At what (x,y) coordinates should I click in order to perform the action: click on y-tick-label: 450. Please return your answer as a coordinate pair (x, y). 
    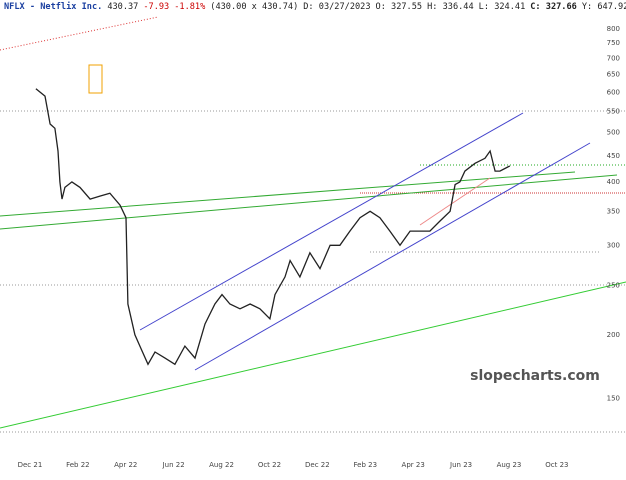
    Looking at the image, I should click on (613, 156).